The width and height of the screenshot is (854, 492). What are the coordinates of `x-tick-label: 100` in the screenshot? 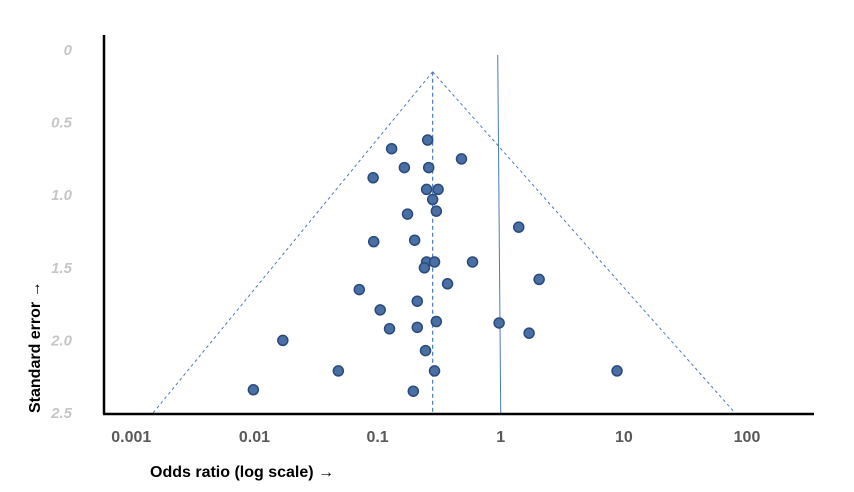 It's located at (747, 437).